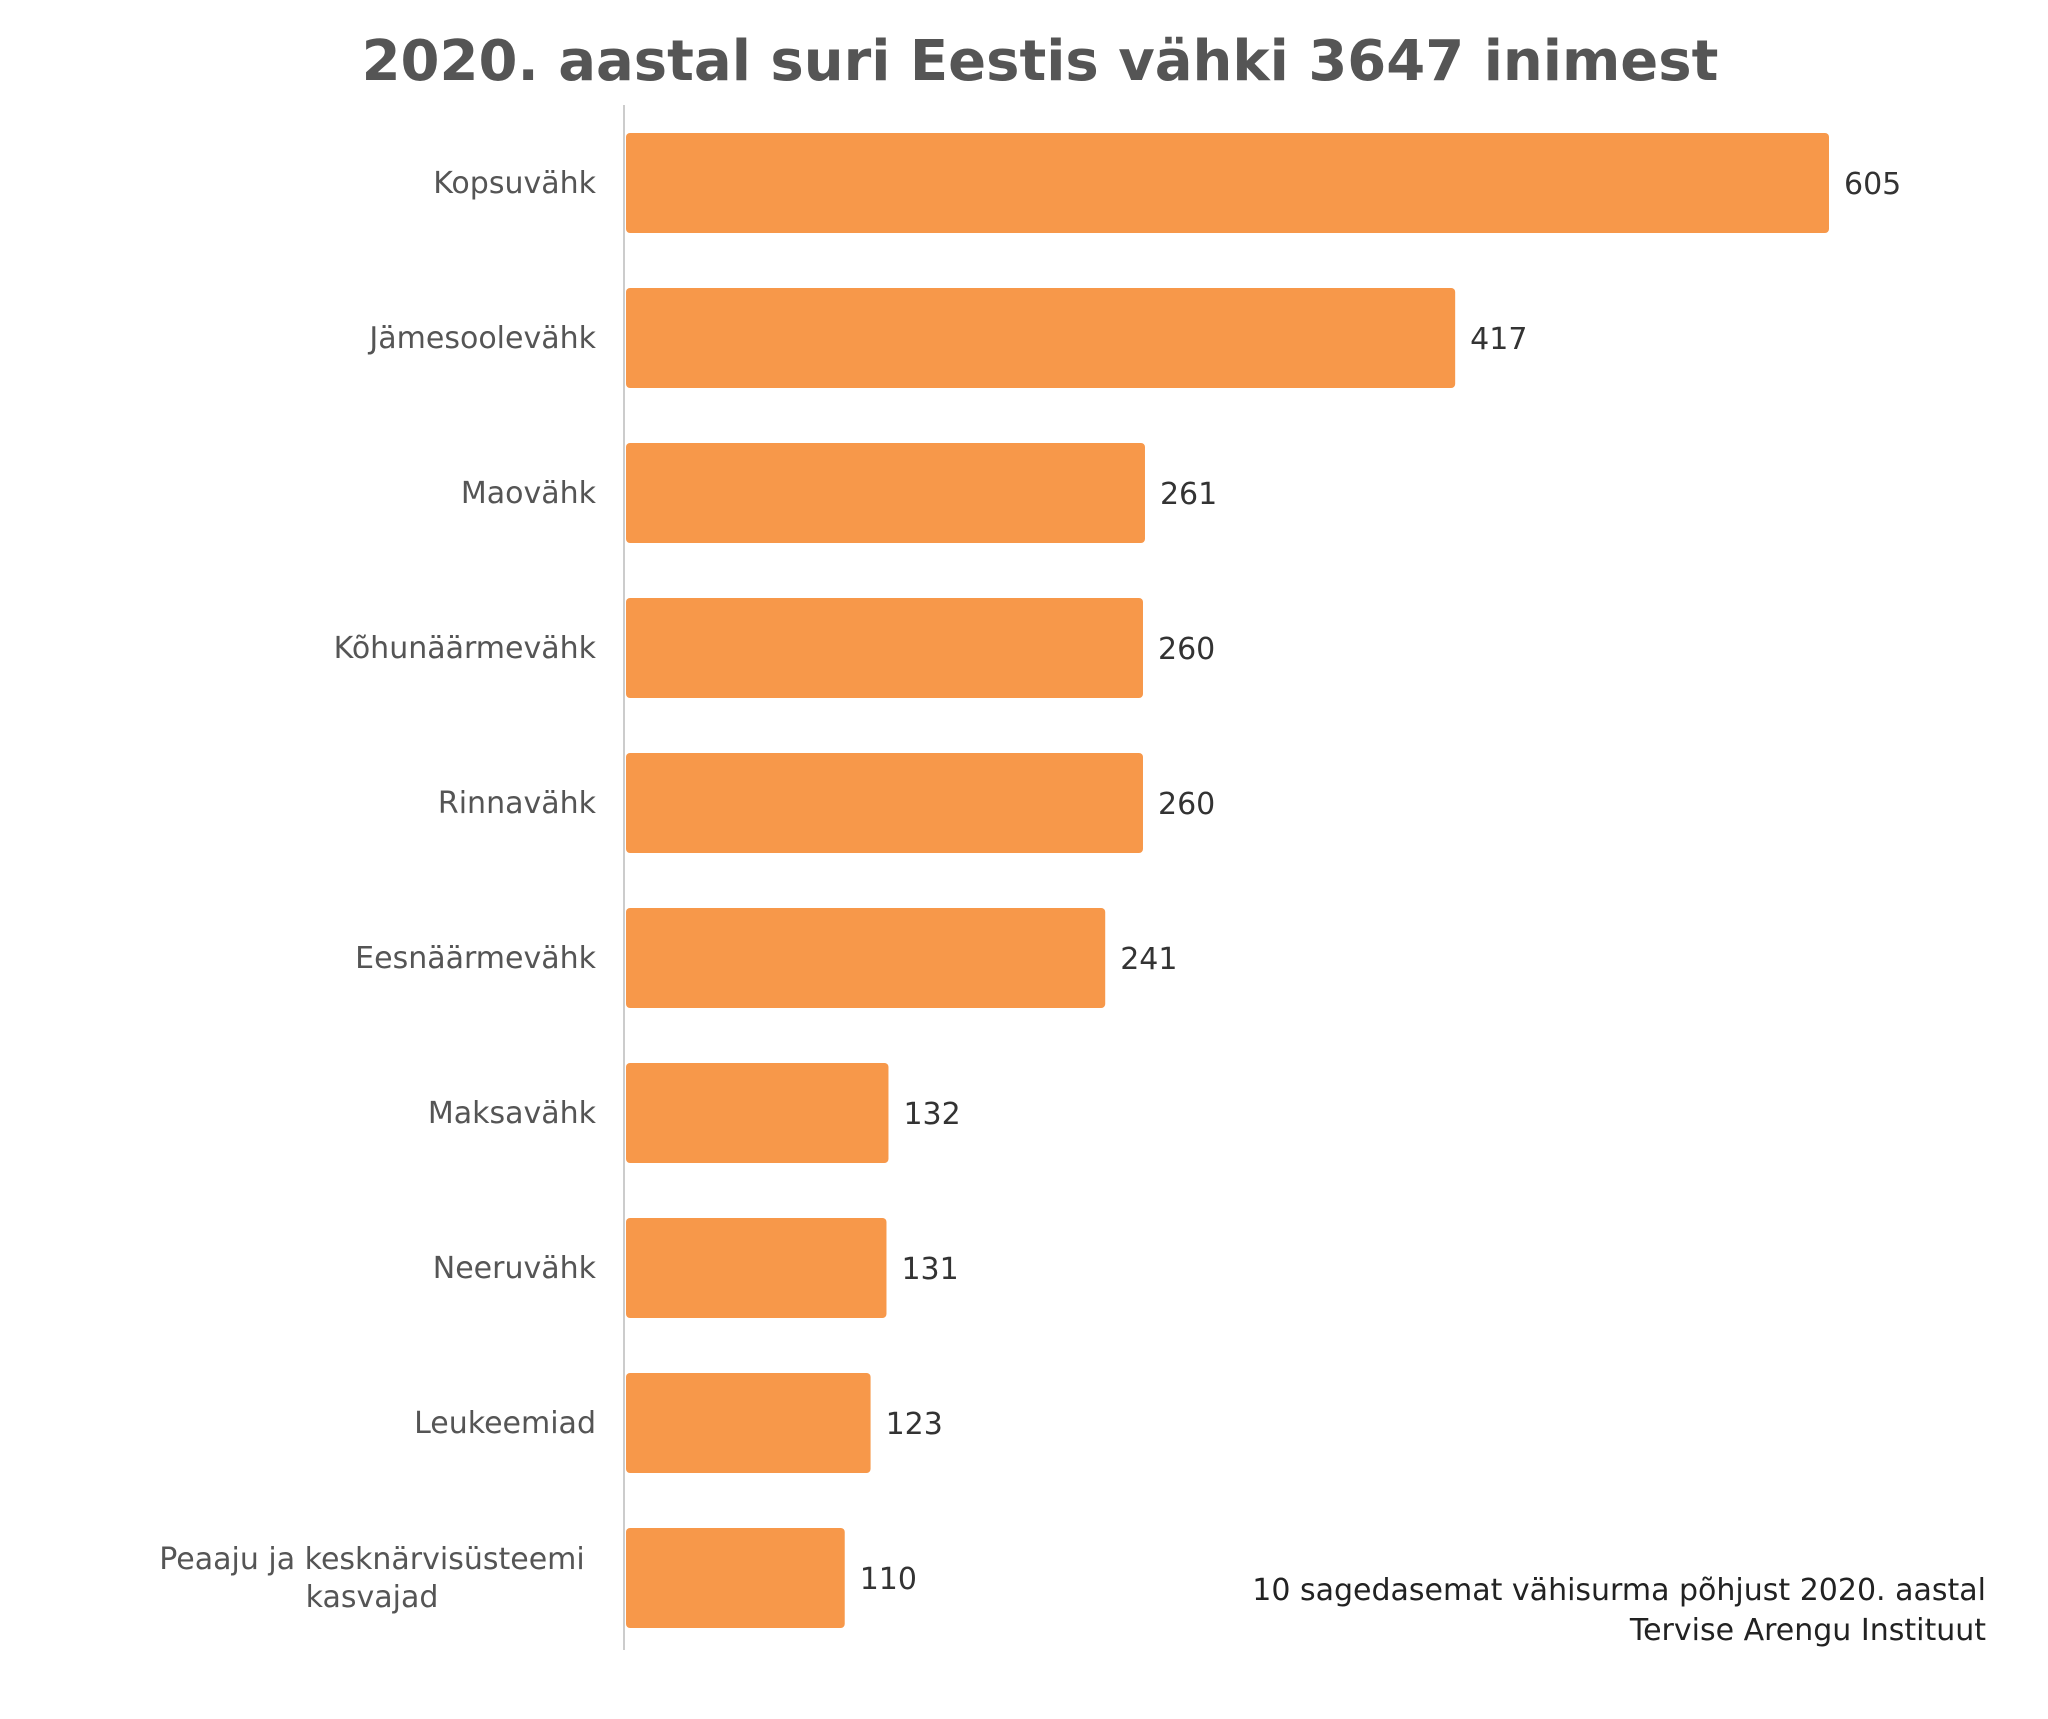 The height and width of the screenshot is (1719, 2048). I want to click on category-label-6: Eesnäärmevähk, so click(475, 958).